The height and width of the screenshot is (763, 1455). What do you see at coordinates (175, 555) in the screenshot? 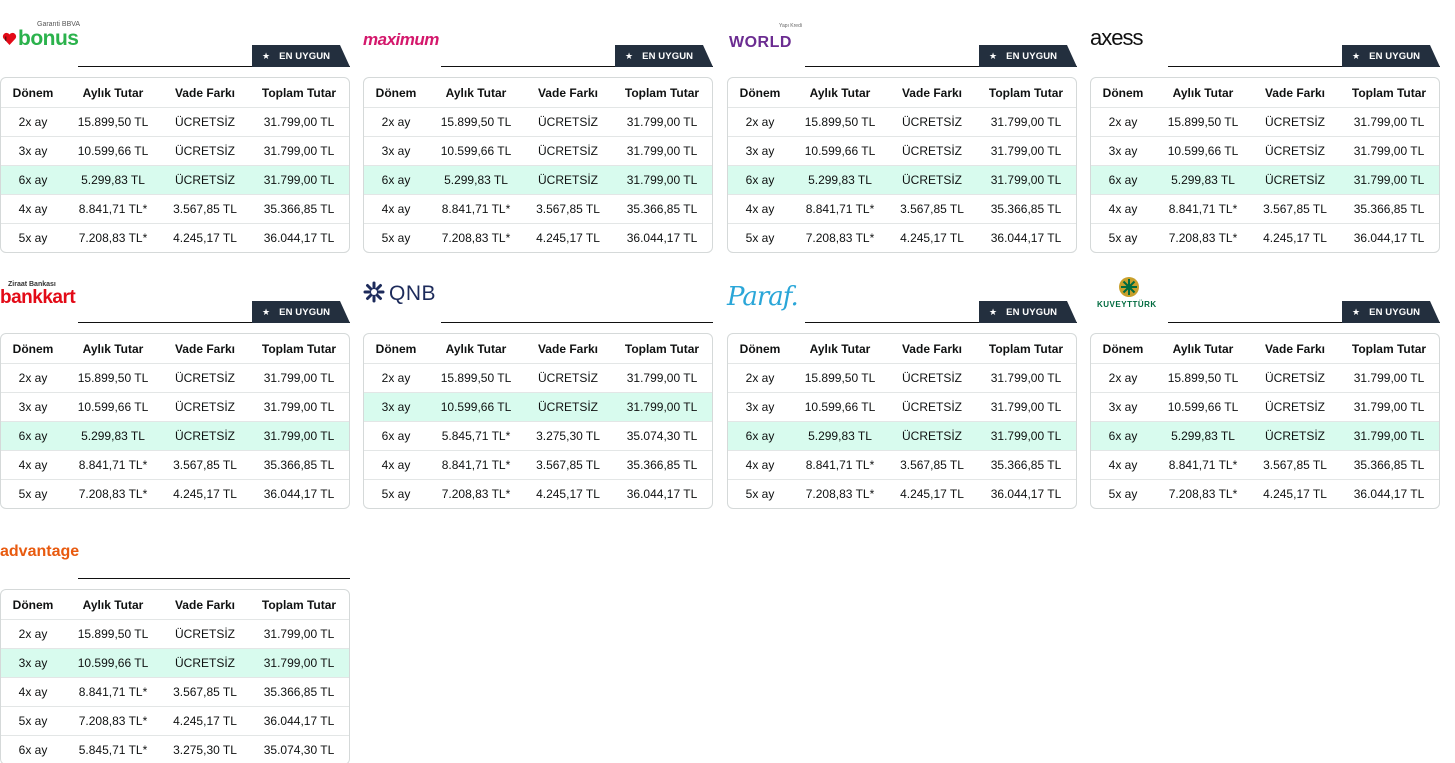
I see `card-header: advantage` at bounding box center [175, 555].